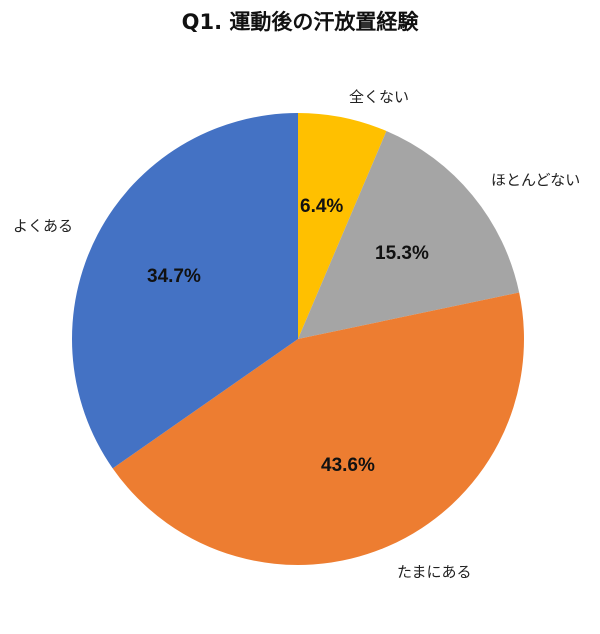  What do you see at coordinates (536, 180) in the screenshot?
I see `label-rarely: ほとんどない` at bounding box center [536, 180].